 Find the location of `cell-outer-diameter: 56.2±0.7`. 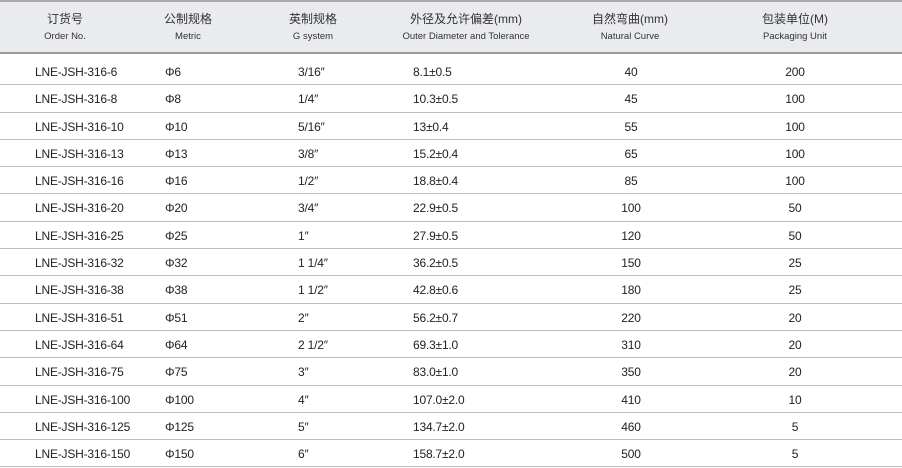

cell-outer-diameter: 56.2±0.7 is located at coordinates (436, 317).